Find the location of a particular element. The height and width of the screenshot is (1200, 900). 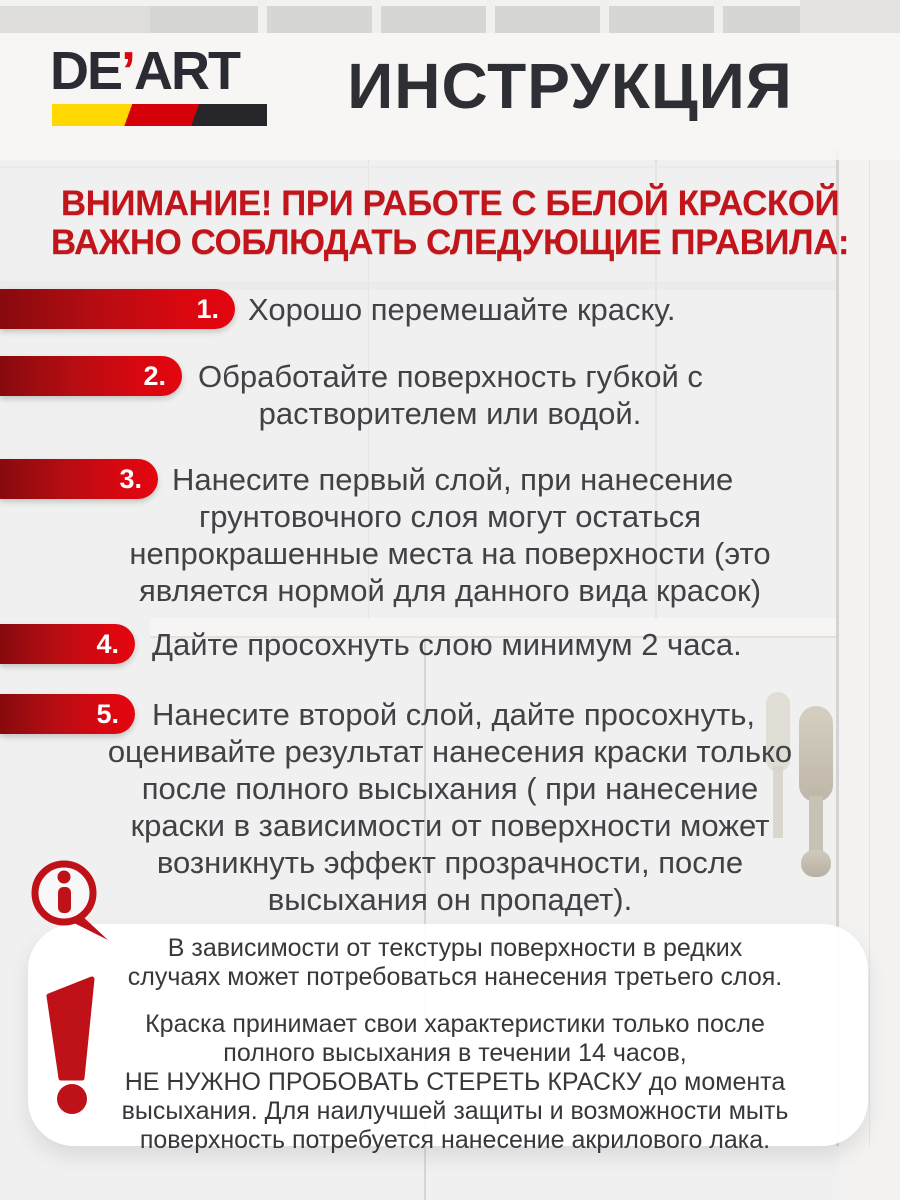

brand-logo: DE’ART is located at coordinates (165, 83).